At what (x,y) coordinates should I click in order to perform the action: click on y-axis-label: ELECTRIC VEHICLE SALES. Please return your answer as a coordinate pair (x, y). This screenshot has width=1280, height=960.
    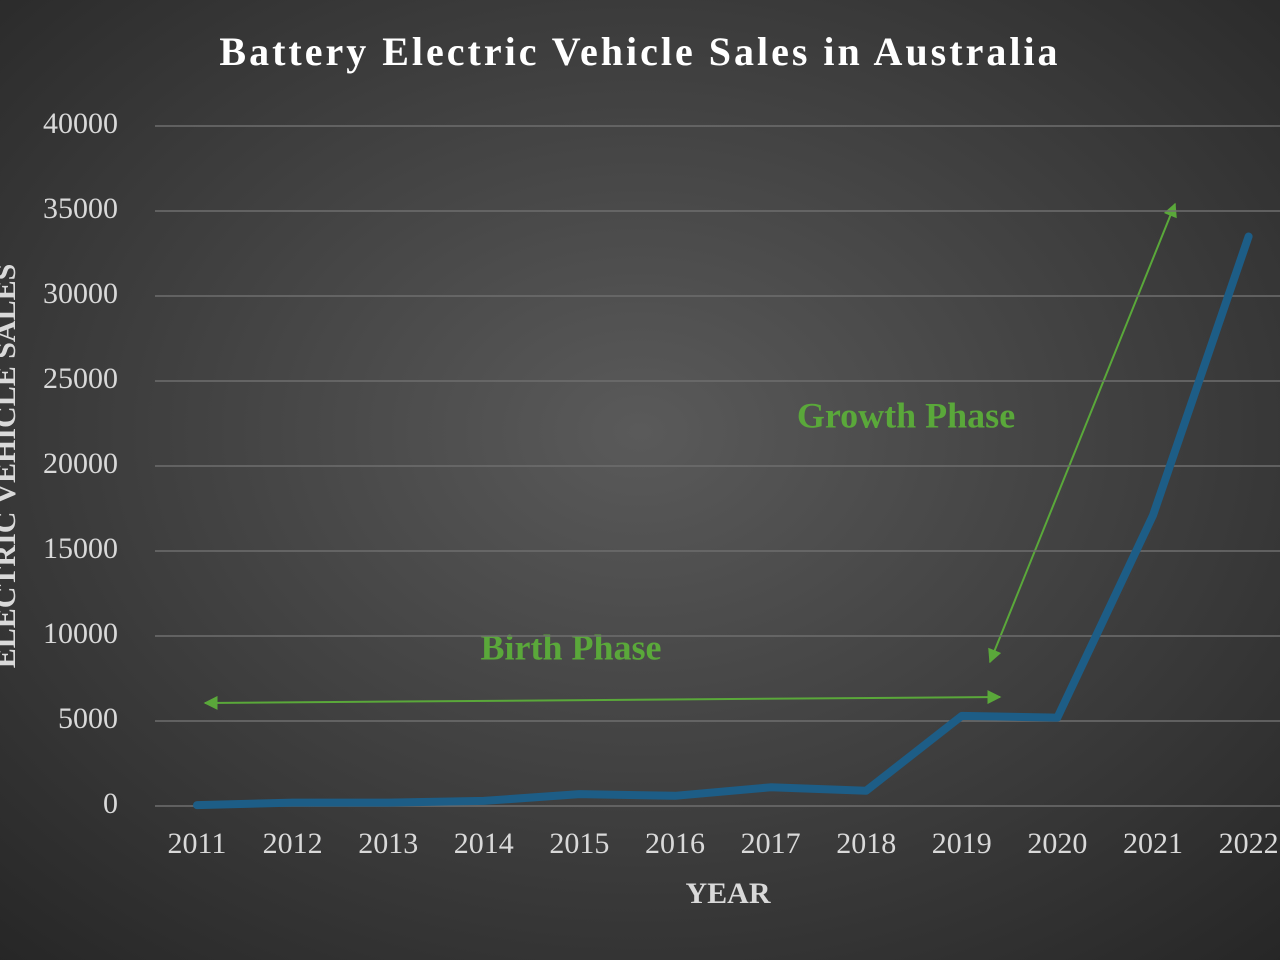
    Looking at the image, I should click on (11, 466).